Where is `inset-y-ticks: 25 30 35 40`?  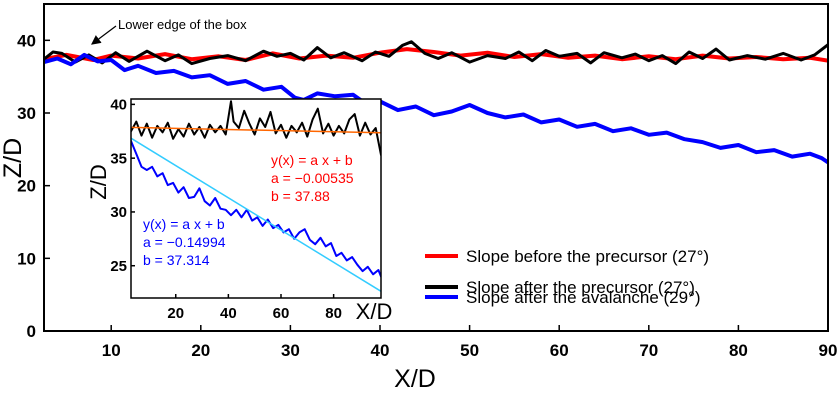 inset-y-ticks: 25 30 35 40 is located at coordinates (122, 186).